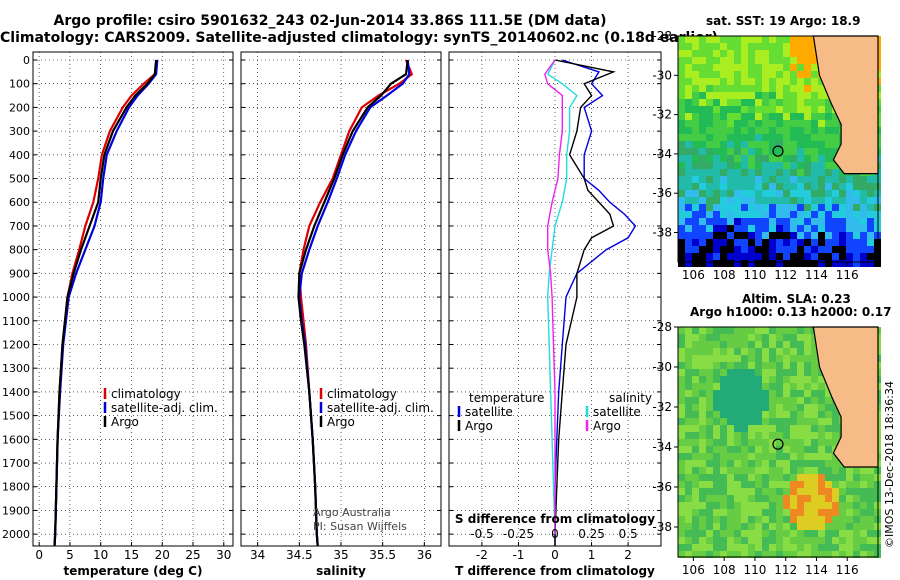  Describe the element at coordinates (796, 299) in the screenshot. I see `sla-map-title-line1: Altim. SLA: 0.23` at that location.